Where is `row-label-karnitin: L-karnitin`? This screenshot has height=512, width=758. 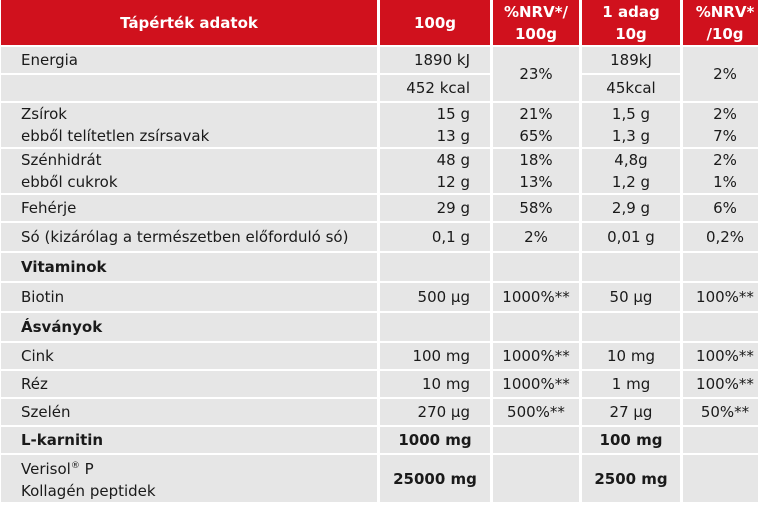
row-label-karnitin: L-karnitin is located at coordinates (189, 440).